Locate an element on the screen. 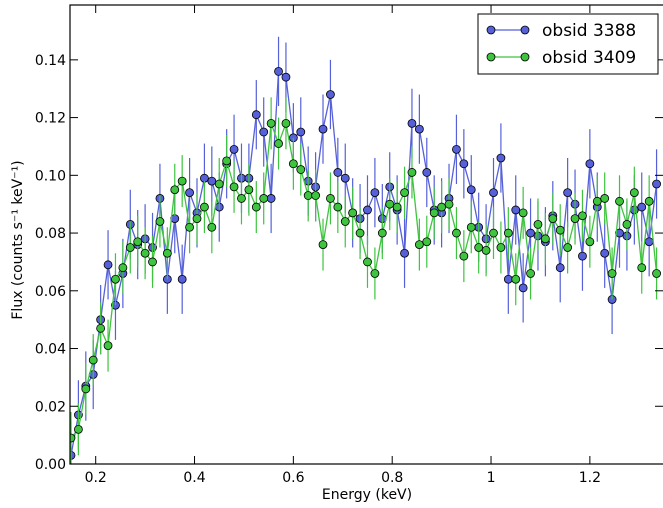 The width and height of the screenshot is (663, 508). legend-label: obsid 3388 is located at coordinates (589, 31).